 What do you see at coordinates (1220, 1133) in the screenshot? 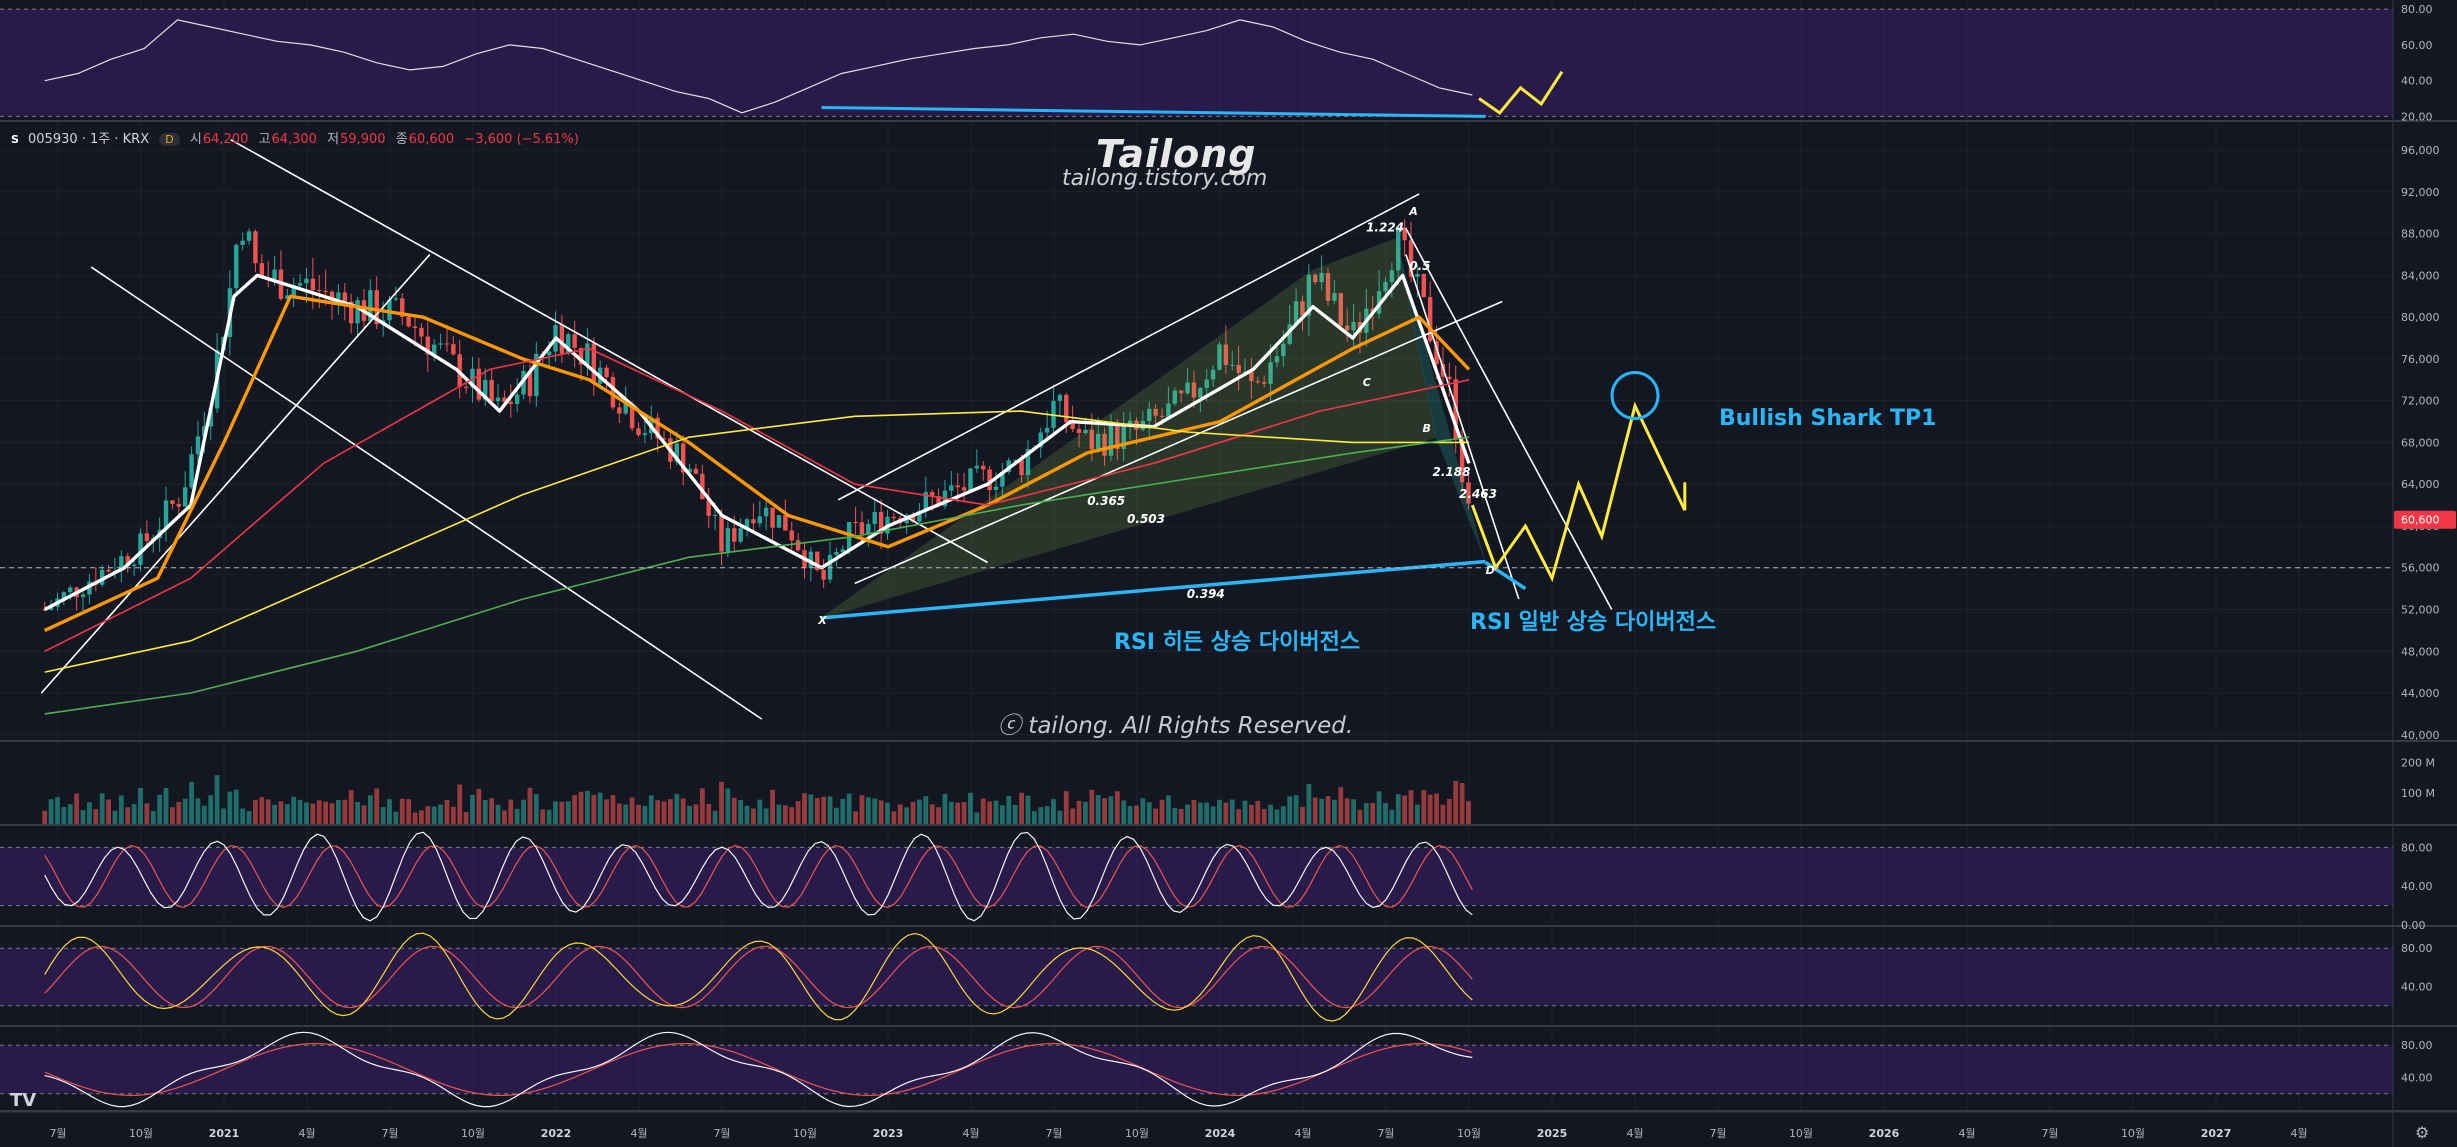
I see `x-tick-label: 2024` at bounding box center [1220, 1133].